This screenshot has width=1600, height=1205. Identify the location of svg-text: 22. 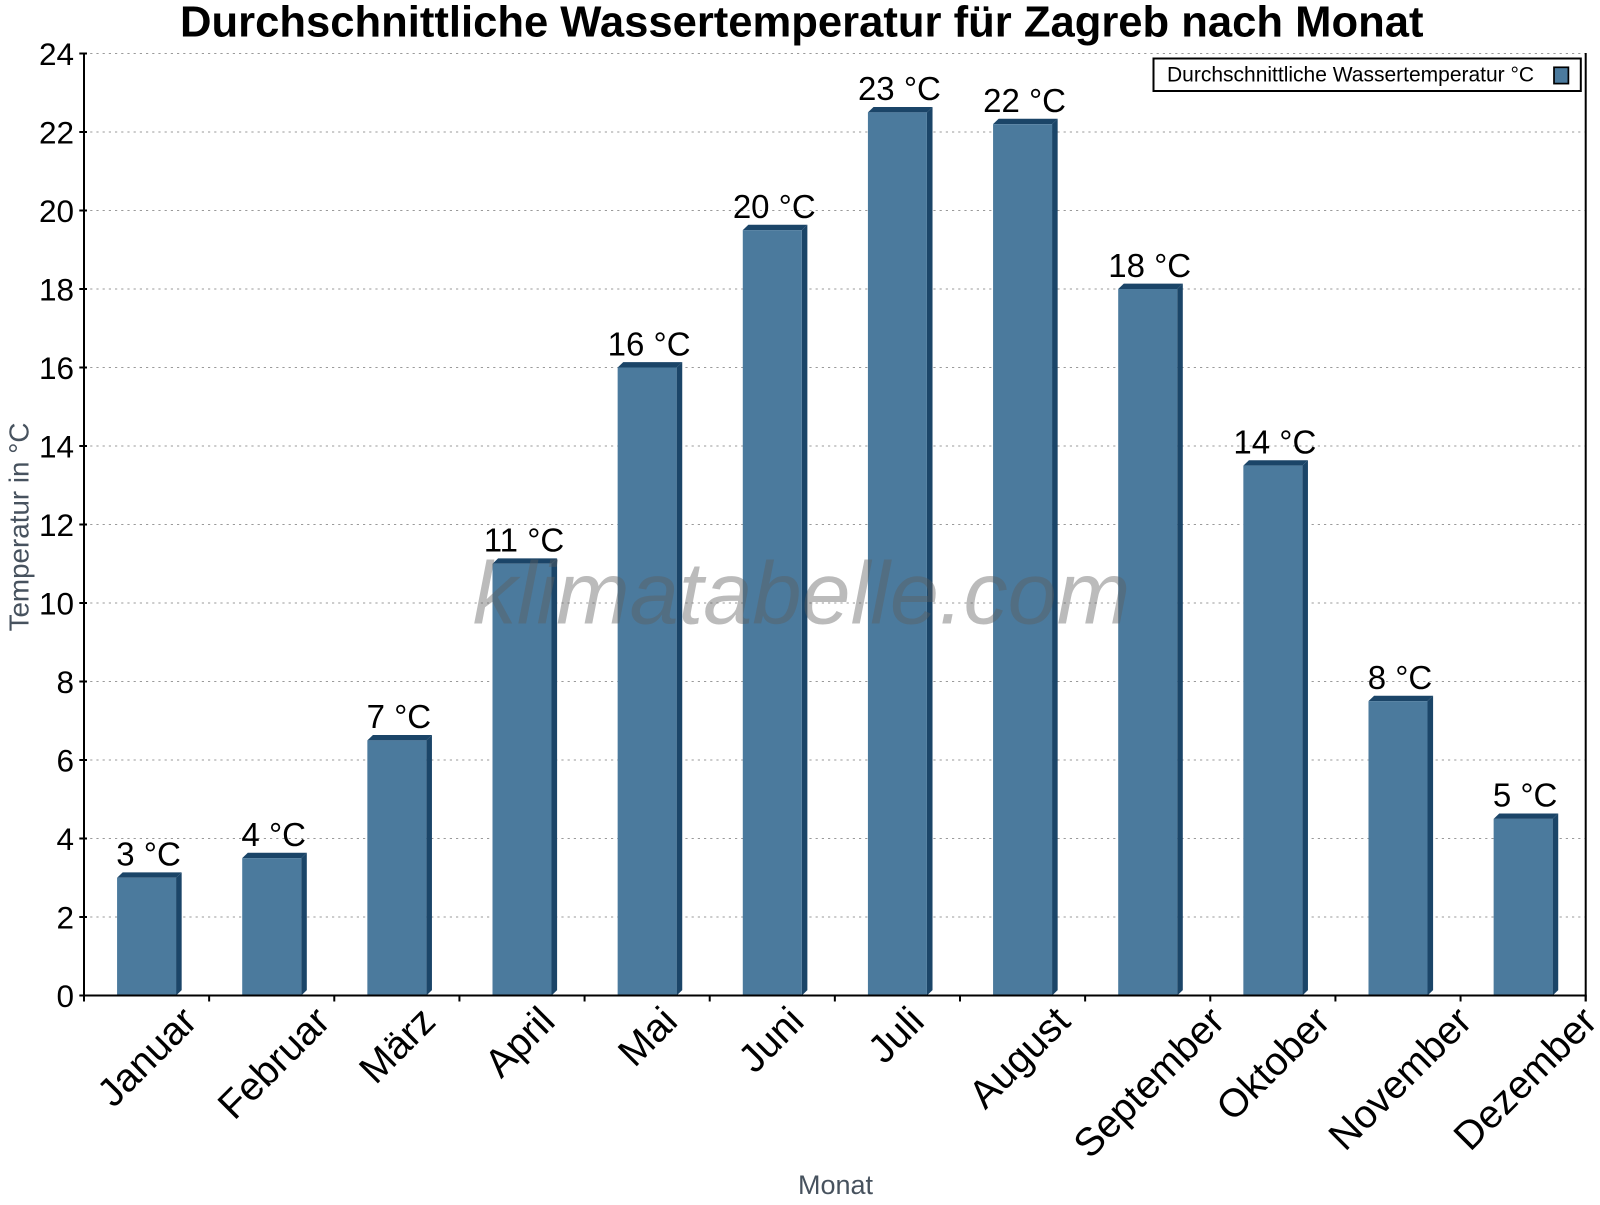
(56, 133).